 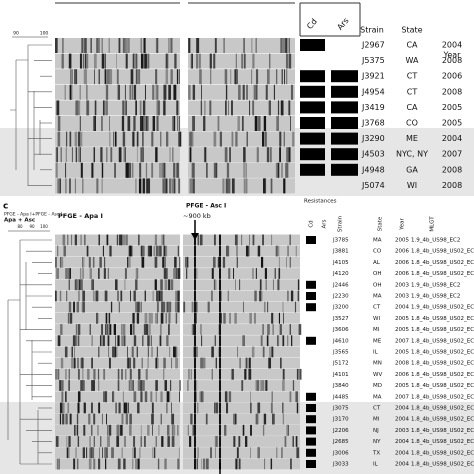 What do you see at coordinates (373, 91) in the screenshot?
I see `strain: J4954` at bounding box center [373, 91].